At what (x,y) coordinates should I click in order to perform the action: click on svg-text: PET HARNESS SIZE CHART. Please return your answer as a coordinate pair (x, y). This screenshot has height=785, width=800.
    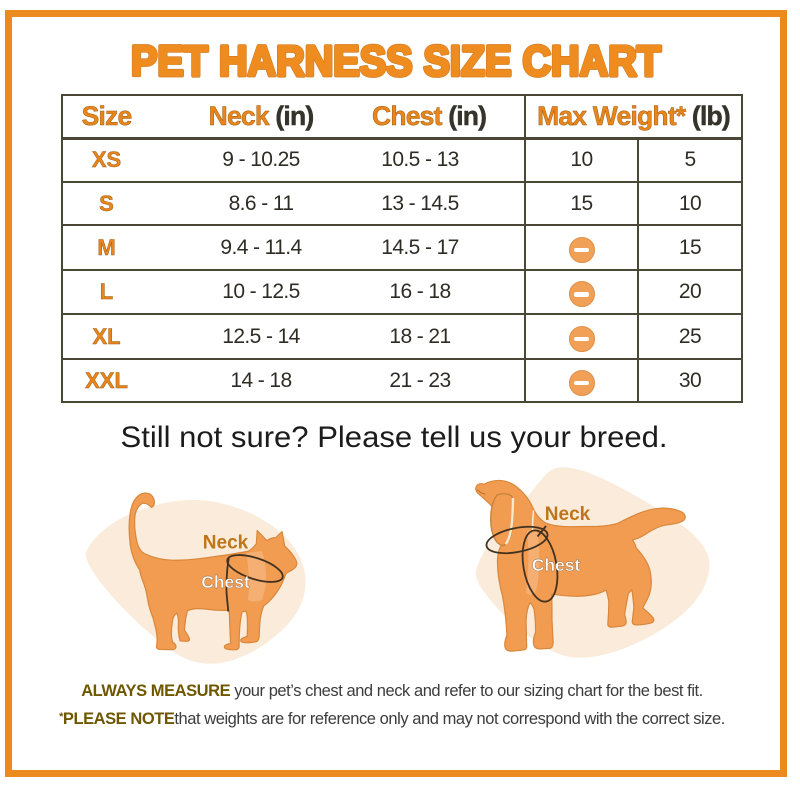
    Looking at the image, I should click on (396, 62).